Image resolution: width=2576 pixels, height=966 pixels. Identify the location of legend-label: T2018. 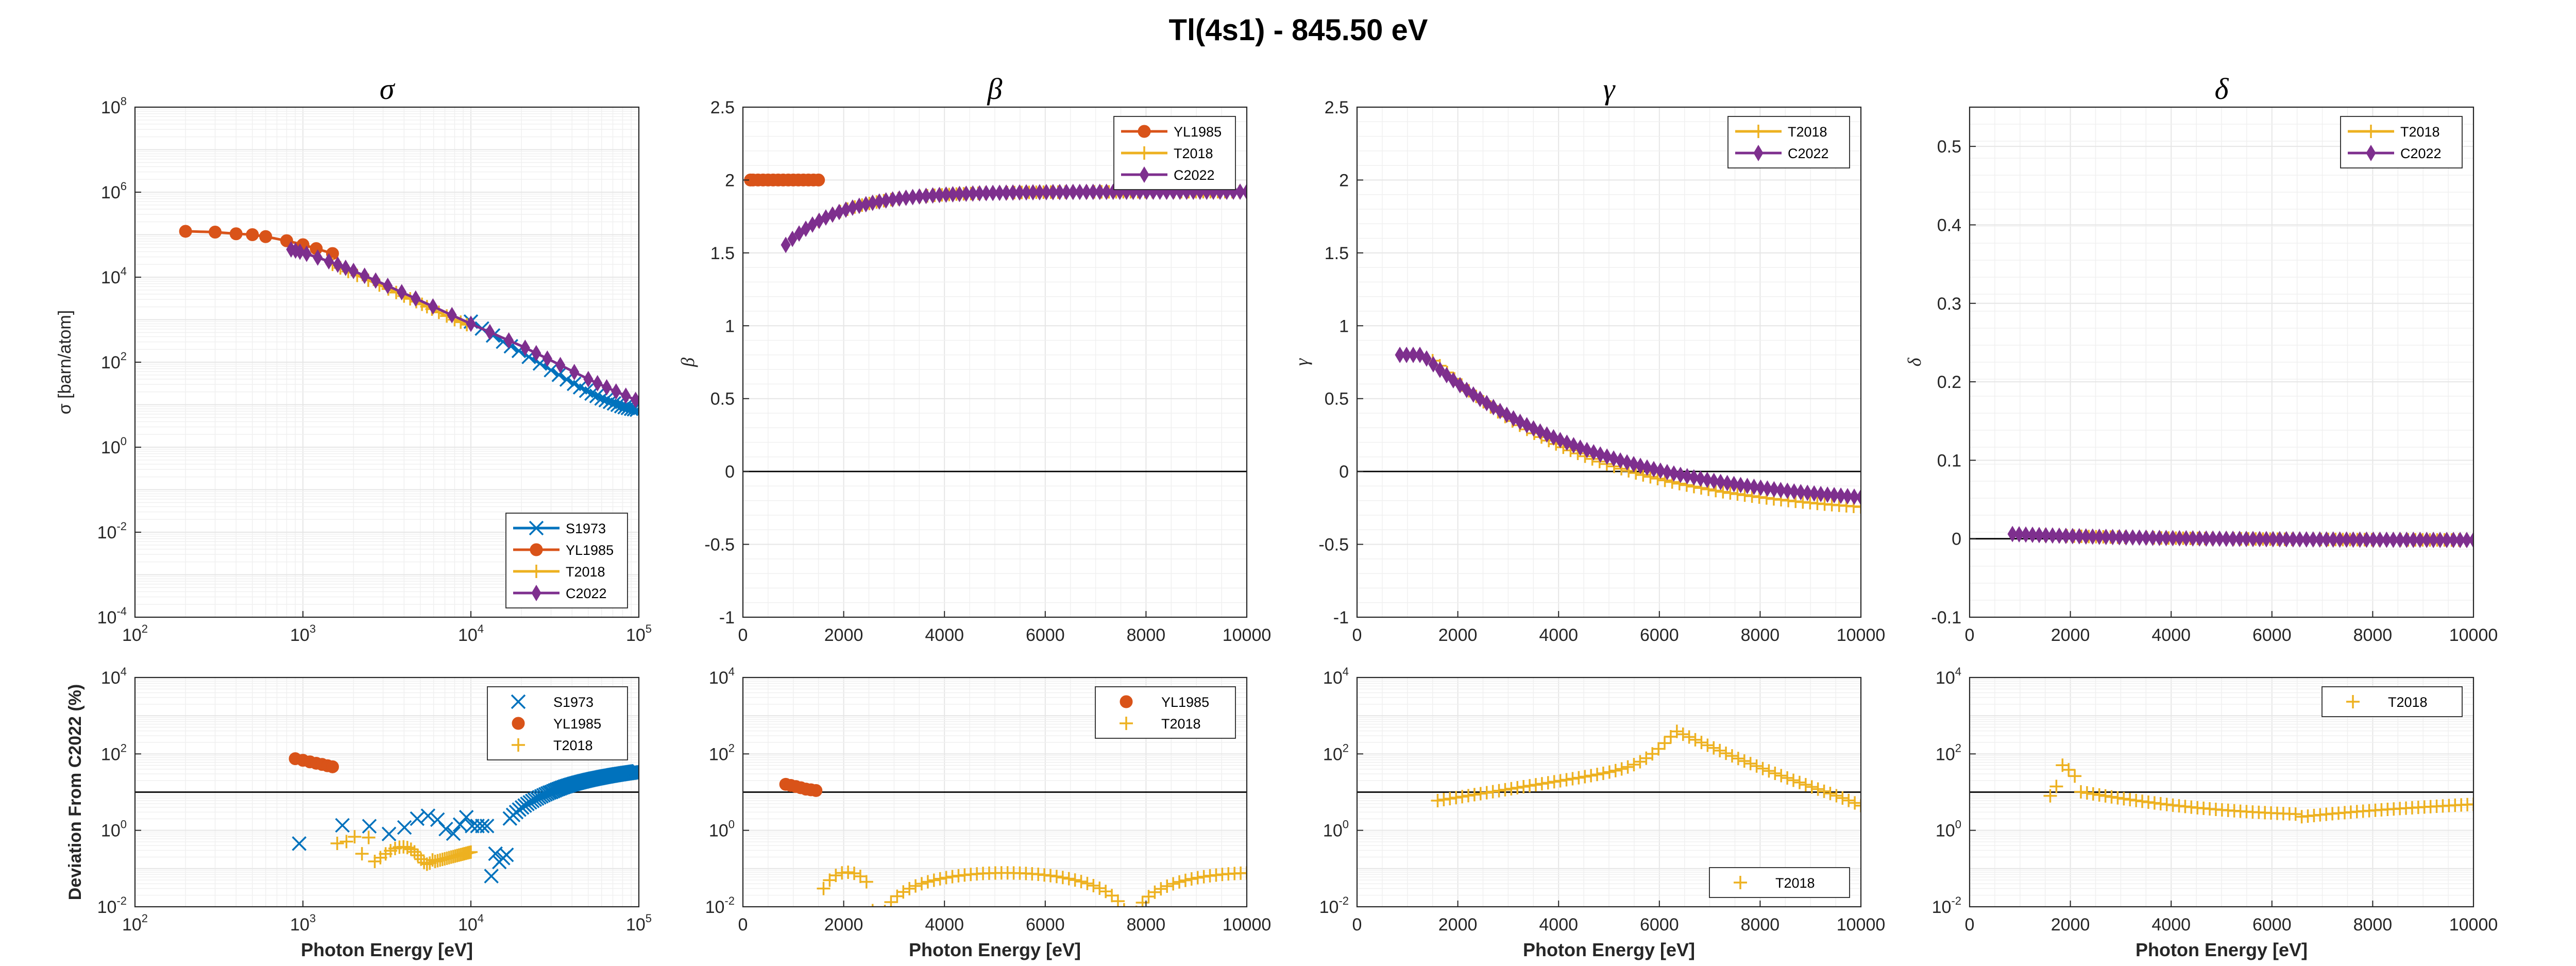
(1795, 883).